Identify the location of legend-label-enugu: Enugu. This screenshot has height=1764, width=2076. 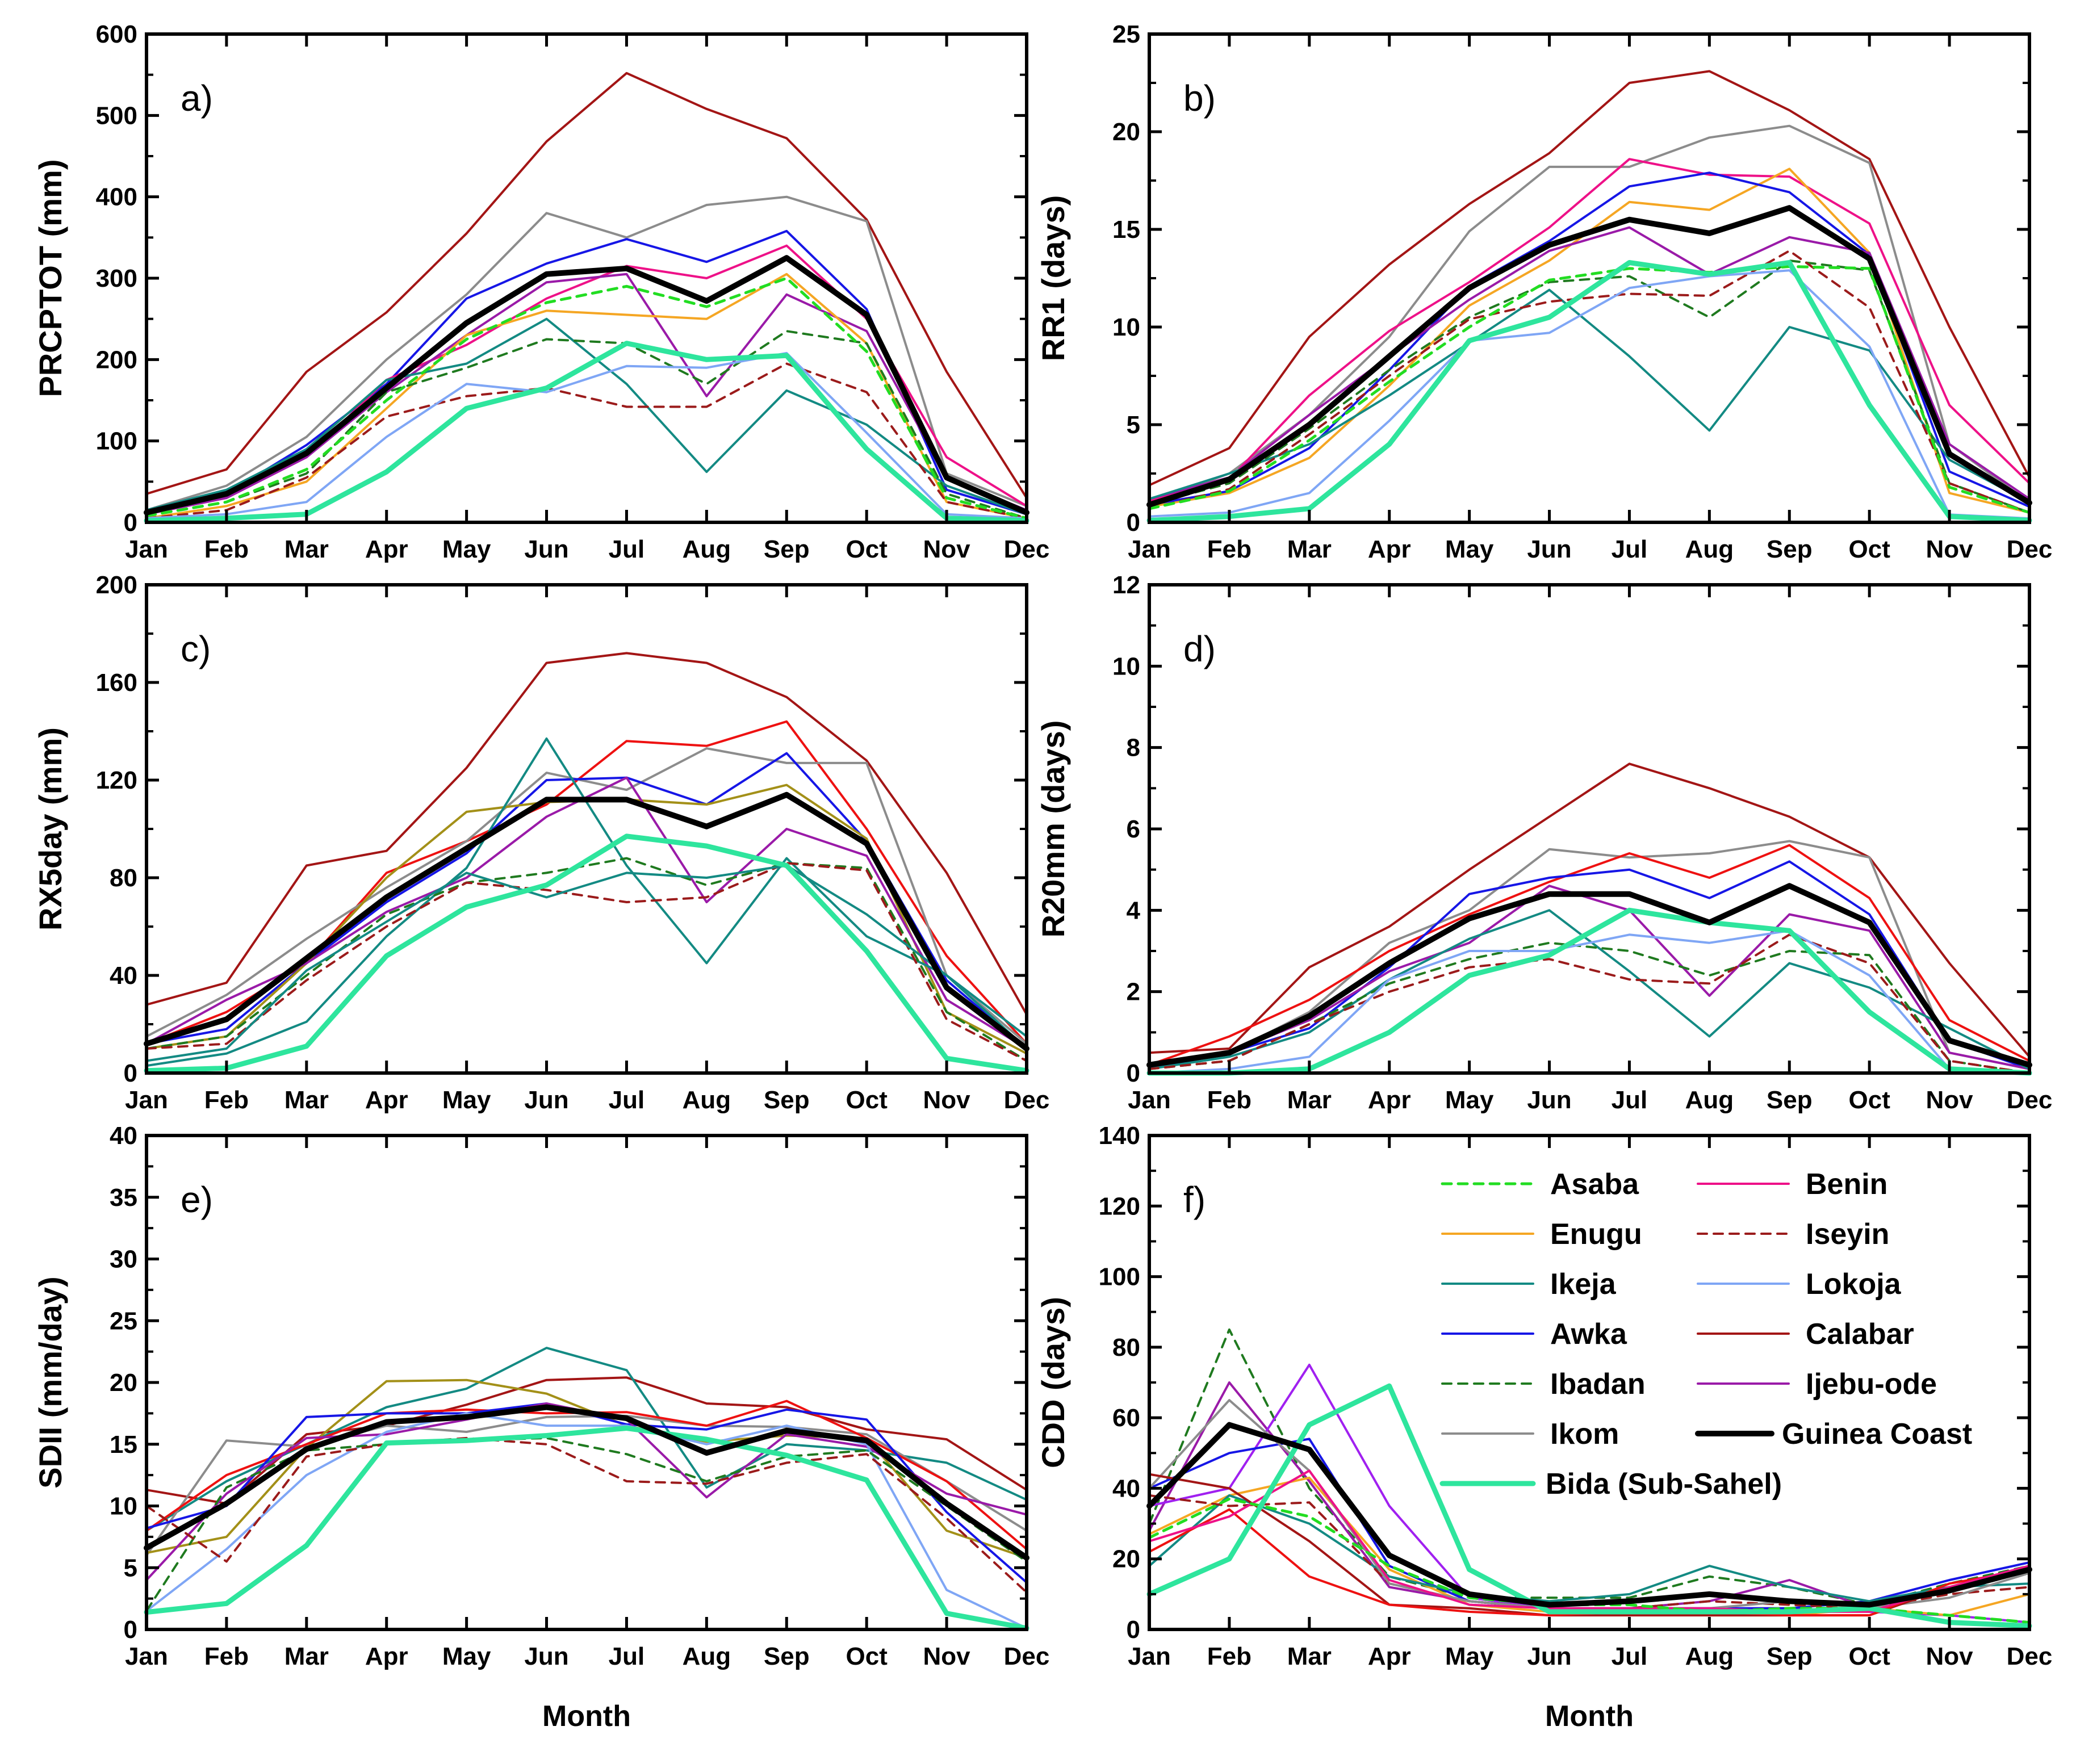
(1596, 1234).